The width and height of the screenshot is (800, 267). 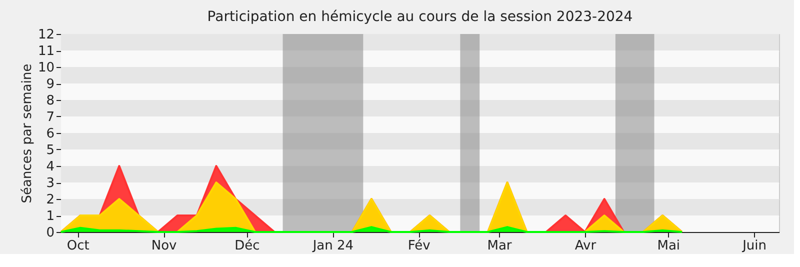 What do you see at coordinates (499, 246) in the screenshot?
I see `x-tick-label: Mar` at bounding box center [499, 246].